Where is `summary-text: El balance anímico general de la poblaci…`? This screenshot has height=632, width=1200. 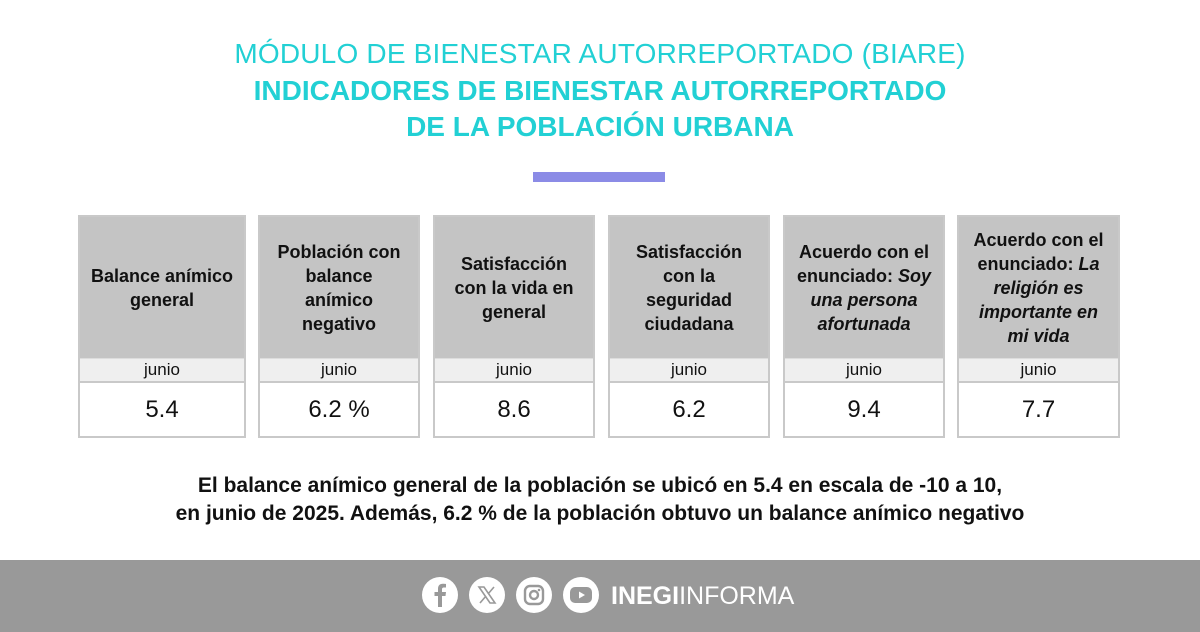 summary-text: El balance anímico general de la poblaci… is located at coordinates (600, 500).